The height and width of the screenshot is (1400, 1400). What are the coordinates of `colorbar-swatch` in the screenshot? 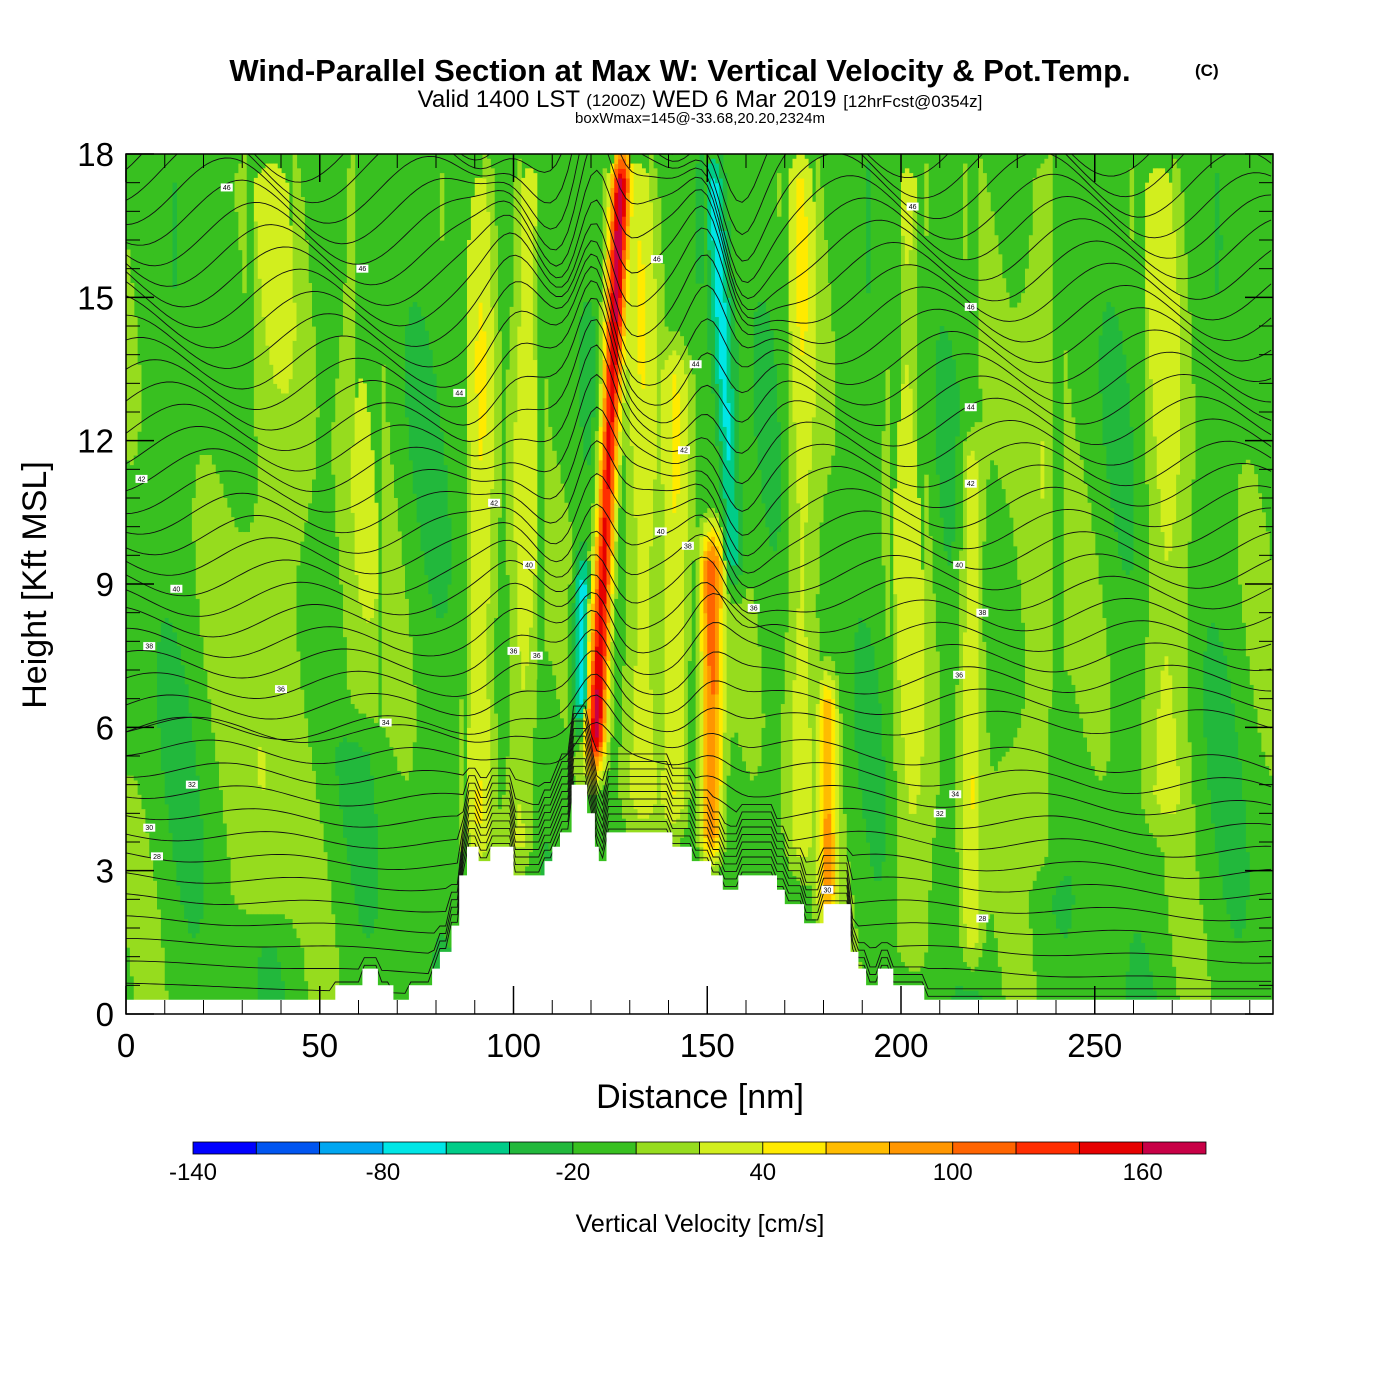 It's located at (921, 1148).